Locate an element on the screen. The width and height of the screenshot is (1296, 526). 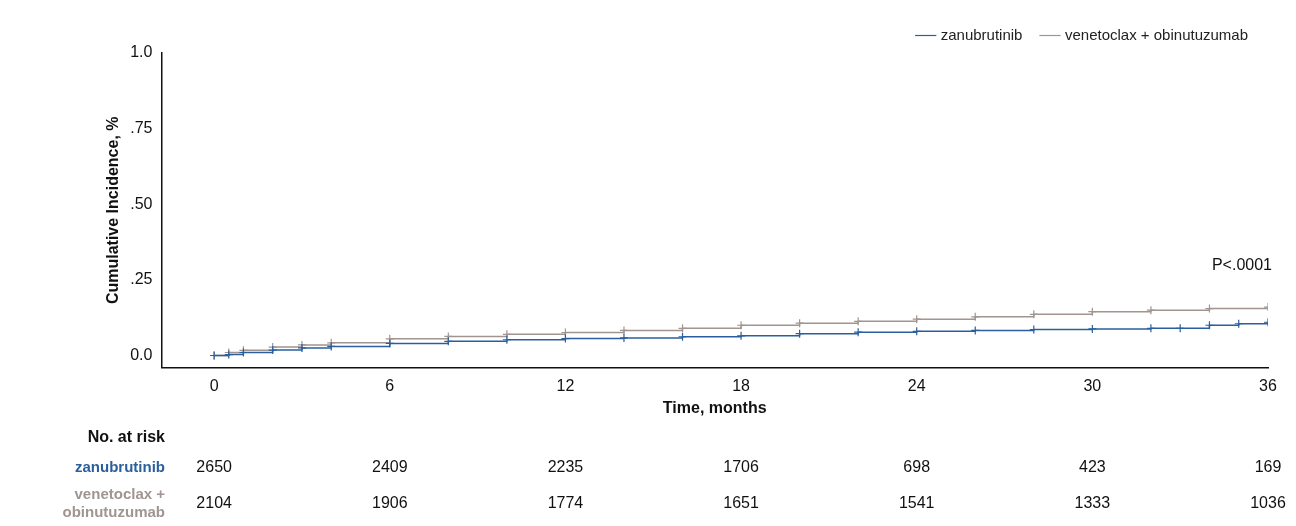
text: 1541 is located at coordinates (916, 503).